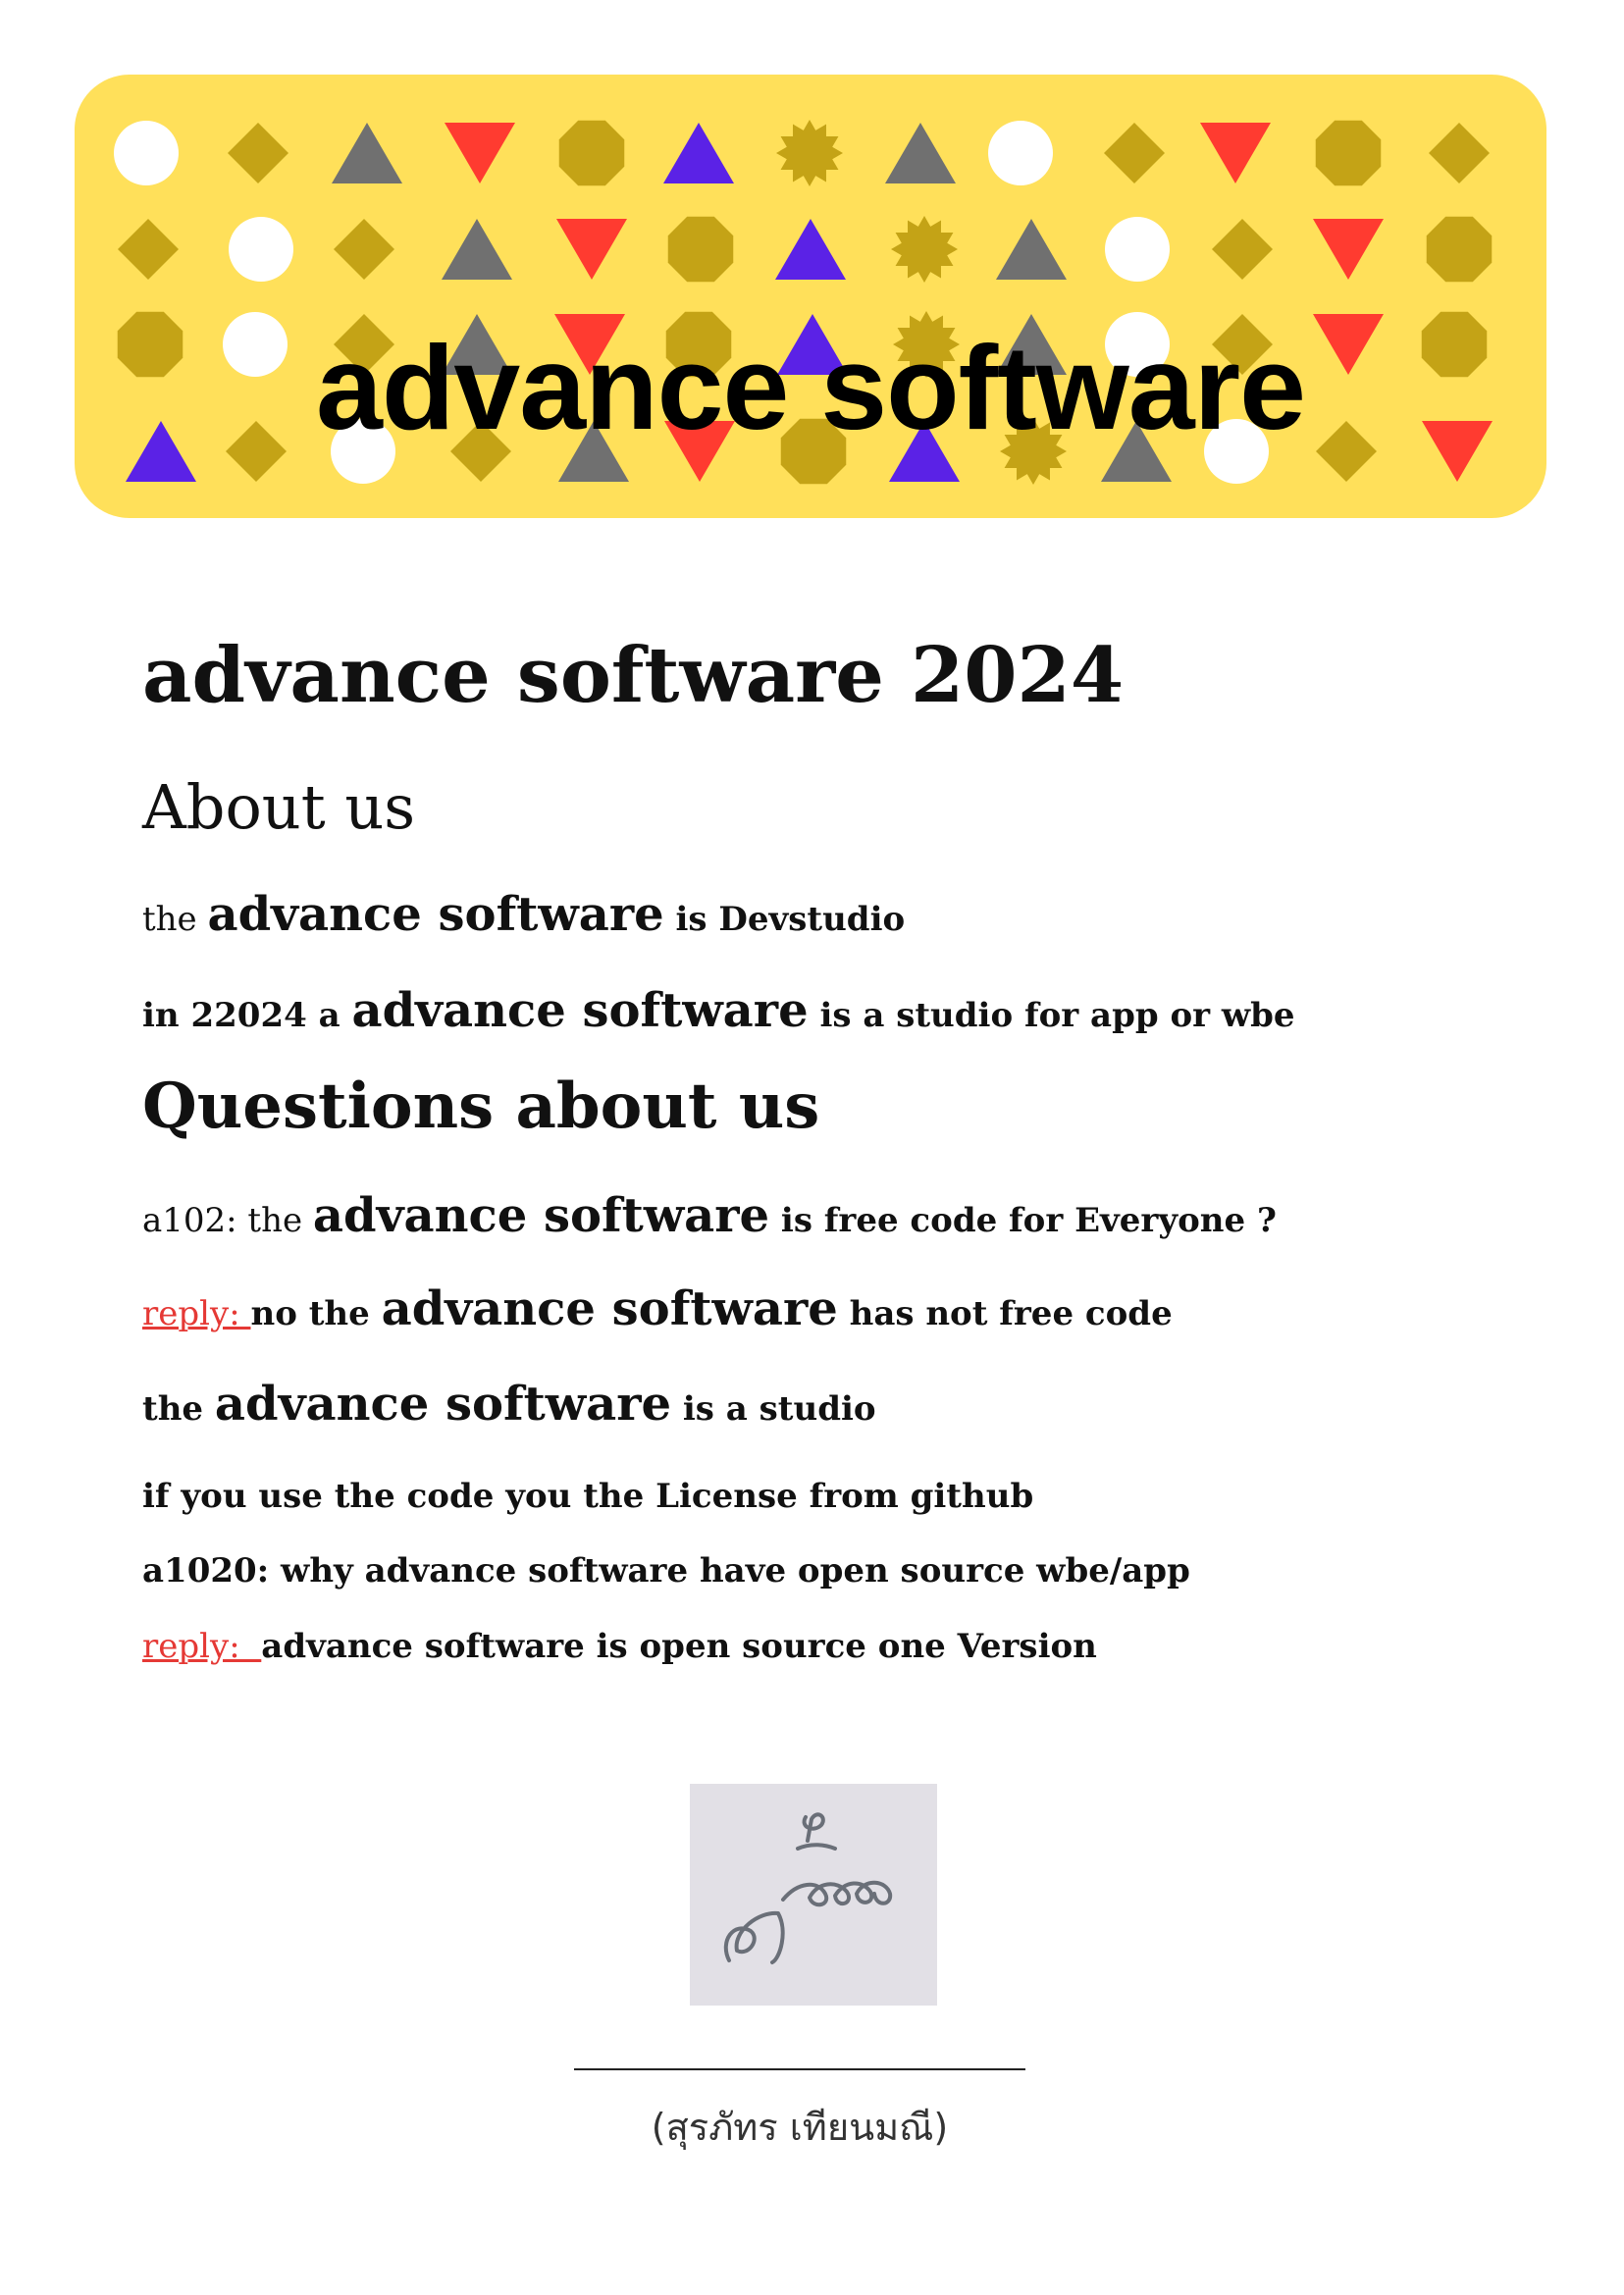  I want to click on question-1-pre: a102: the, so click(227, 1220).